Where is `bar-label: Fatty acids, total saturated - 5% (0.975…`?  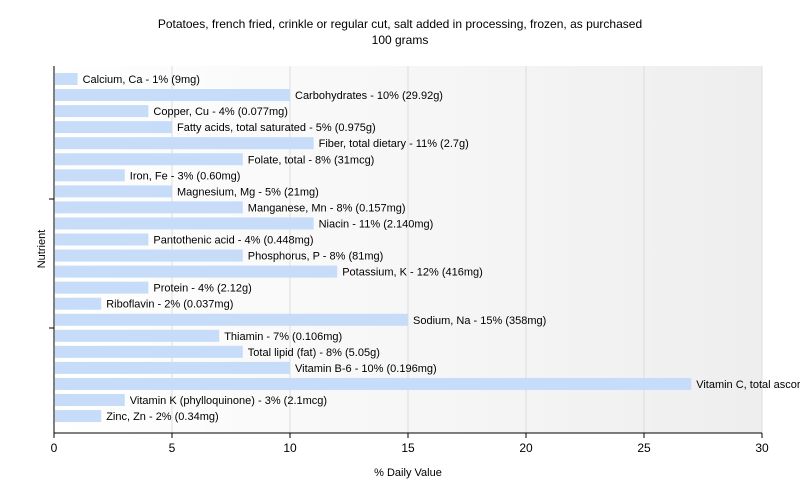
bar-label: Fatty acids, total saturated - 5% (0.975… is located at coordinates (276, 128).